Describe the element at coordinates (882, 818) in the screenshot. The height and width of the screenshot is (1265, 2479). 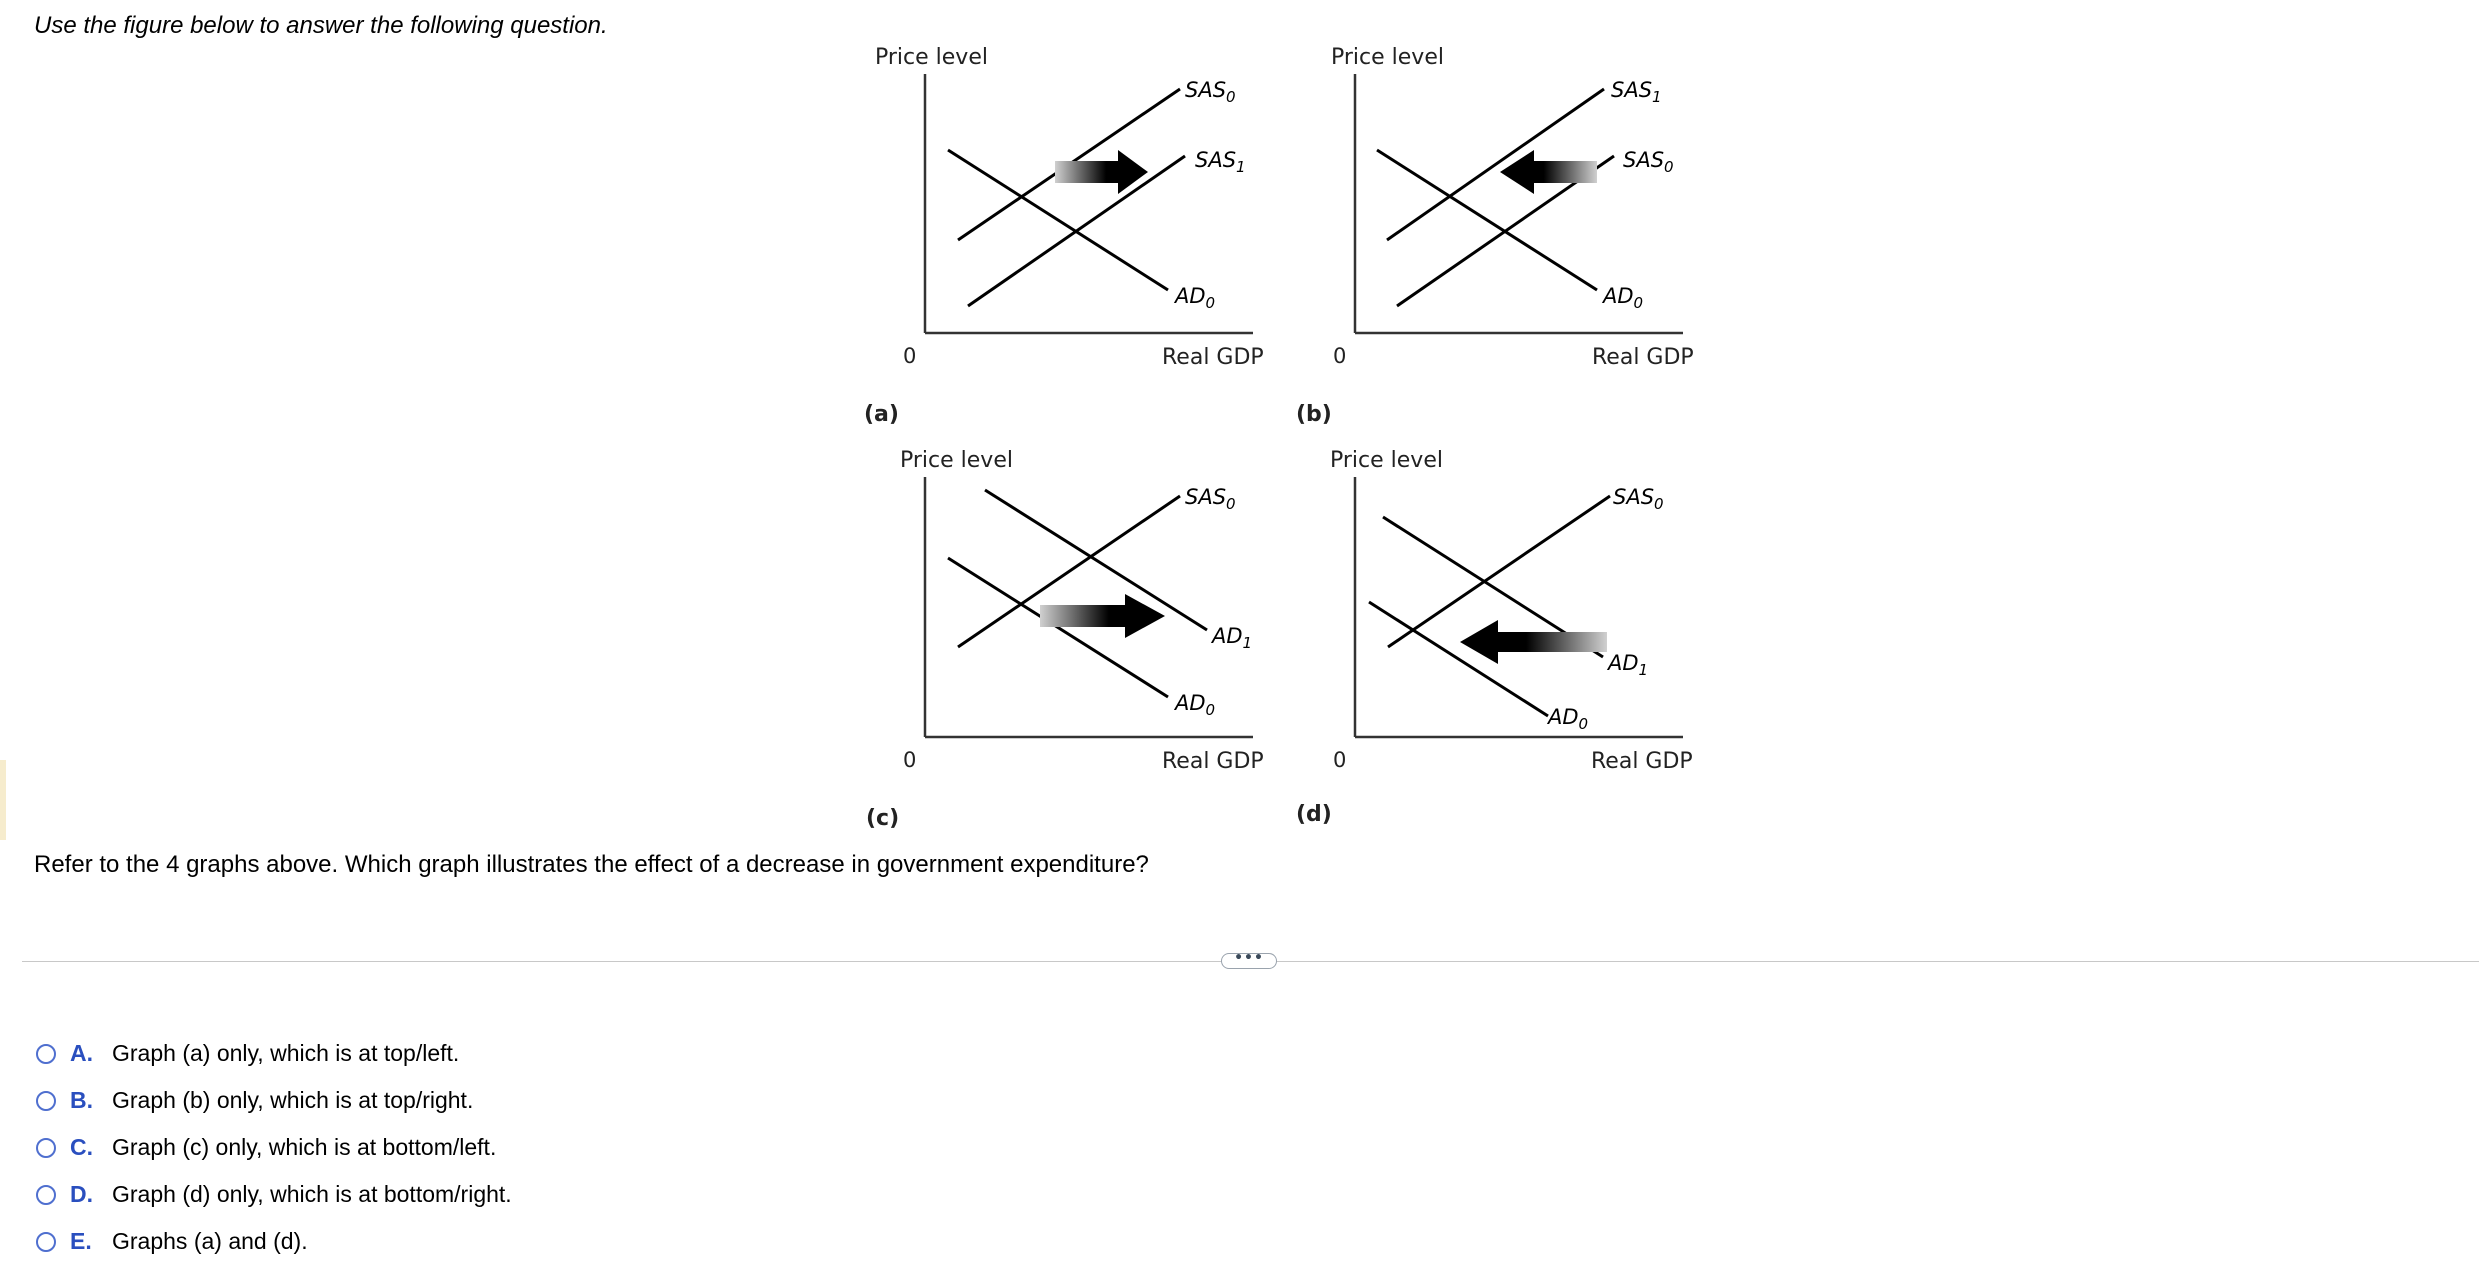
I see `panel-c-caption: (c)` at that location.